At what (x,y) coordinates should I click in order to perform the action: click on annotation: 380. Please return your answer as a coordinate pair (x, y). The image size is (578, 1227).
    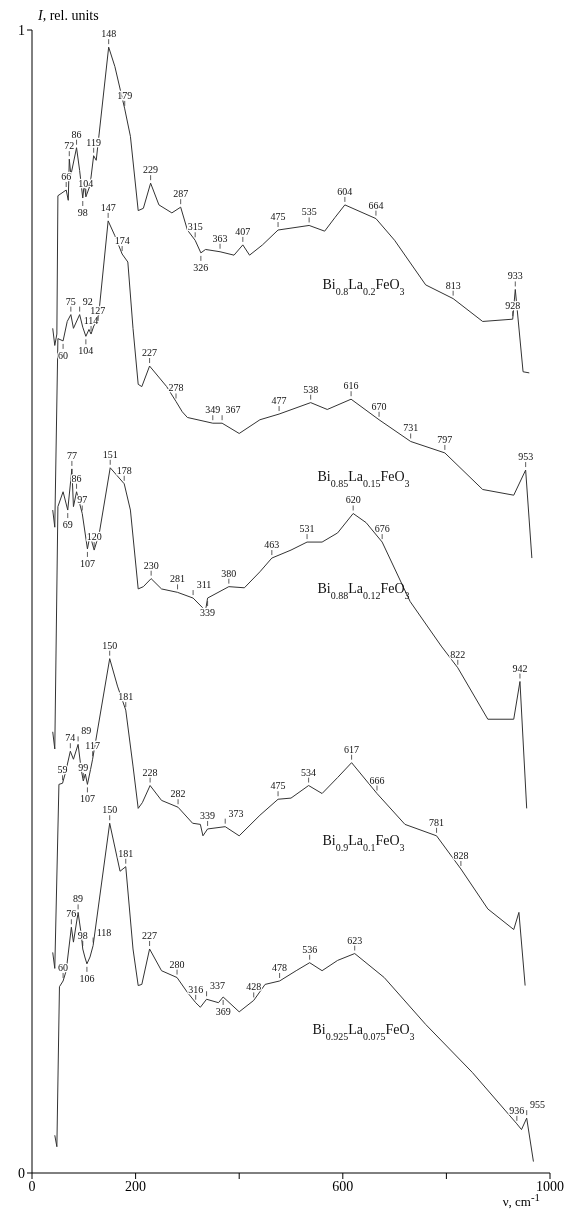
    Looking at the image, I should click on (229, 573).